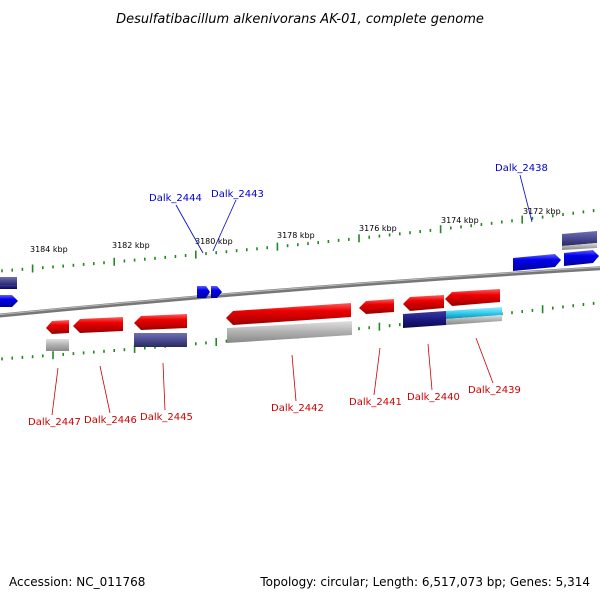 The width and height of the screenshot is (600, 600). I want to click on reverse-genes, so click(274, 320).